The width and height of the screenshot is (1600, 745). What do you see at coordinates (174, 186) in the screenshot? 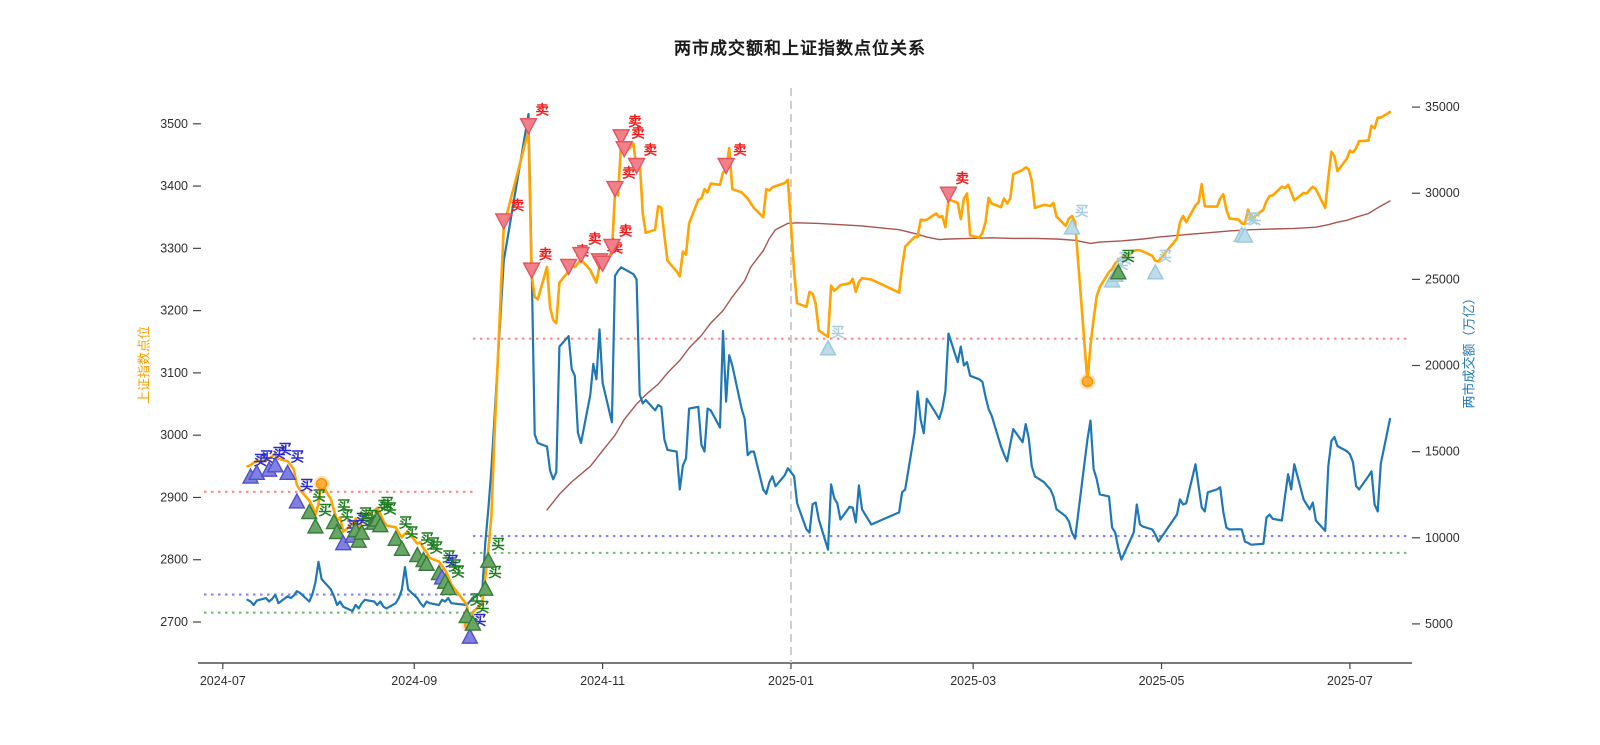
I see `svg-text: 3400` at bounding box center [174, 186].